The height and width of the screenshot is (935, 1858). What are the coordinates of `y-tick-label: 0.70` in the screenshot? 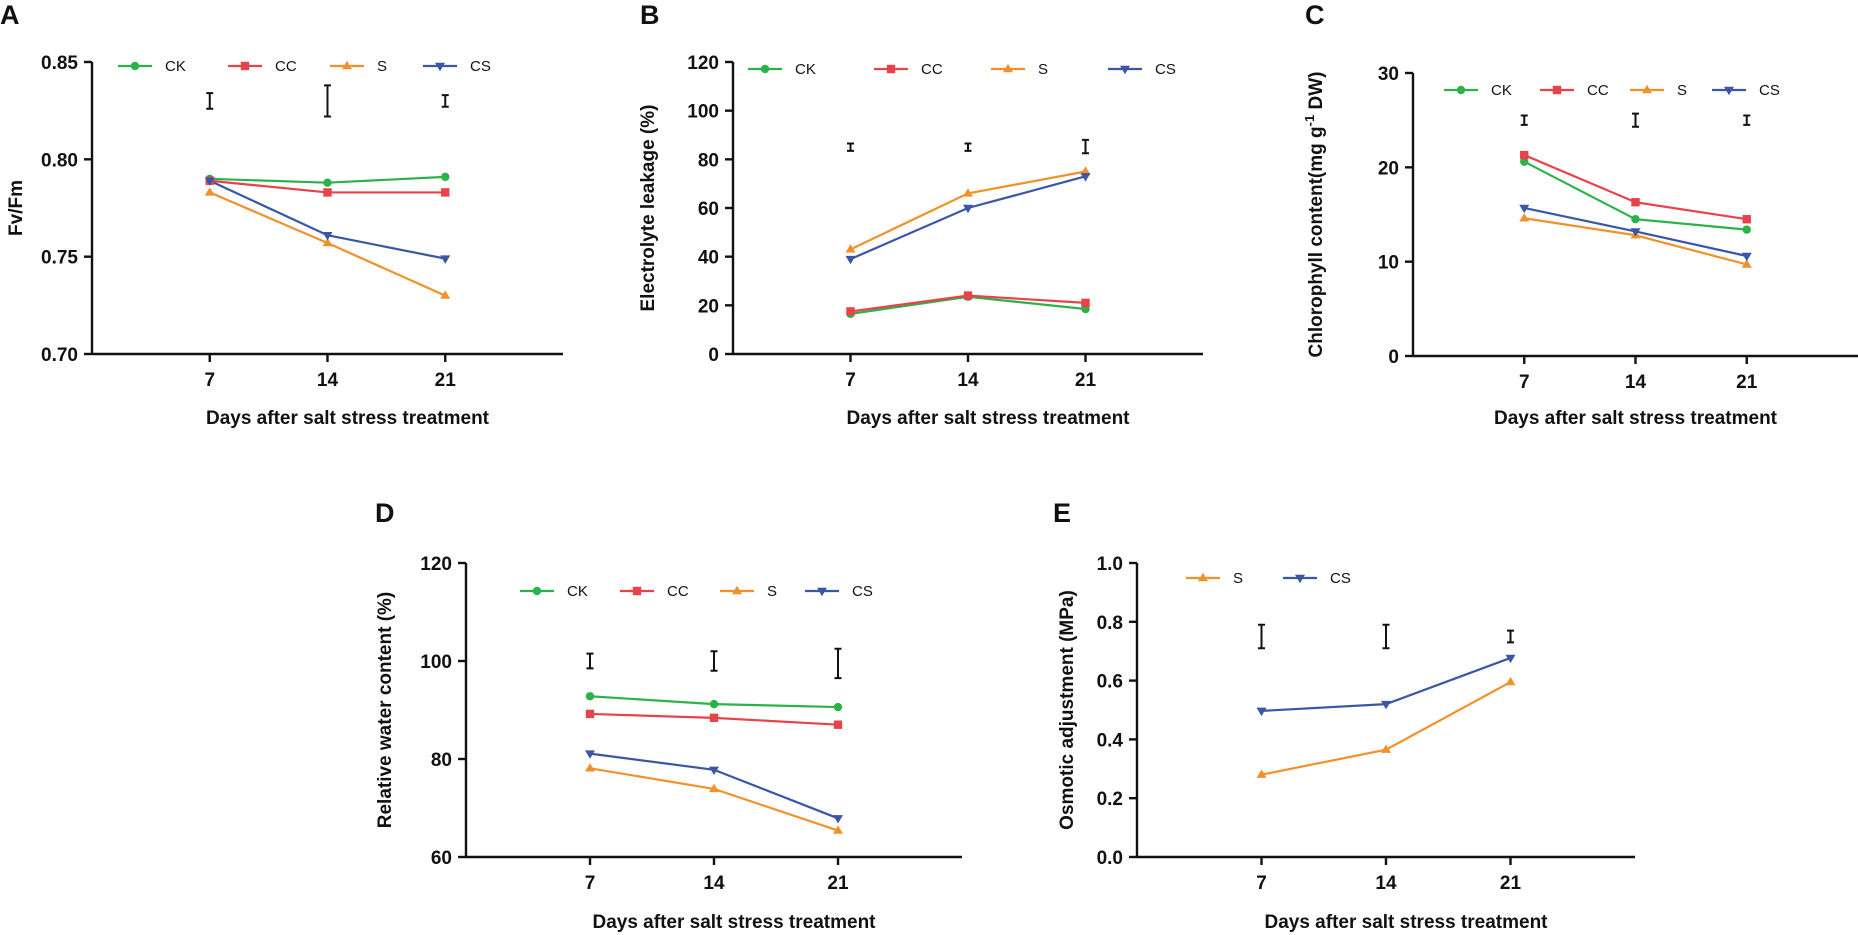 It's located at (59, 355).